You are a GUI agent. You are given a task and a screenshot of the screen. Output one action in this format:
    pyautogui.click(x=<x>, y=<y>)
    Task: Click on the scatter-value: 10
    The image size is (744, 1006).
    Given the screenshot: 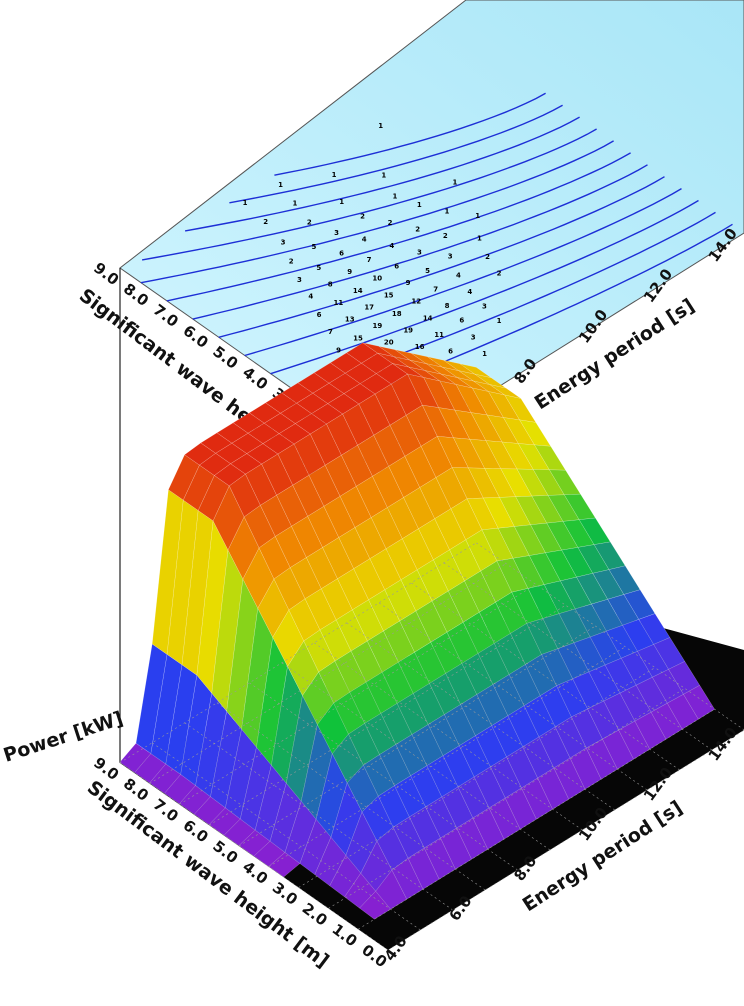 What is the action you would take?
    pyautogui.click(x=377, y=279)
    